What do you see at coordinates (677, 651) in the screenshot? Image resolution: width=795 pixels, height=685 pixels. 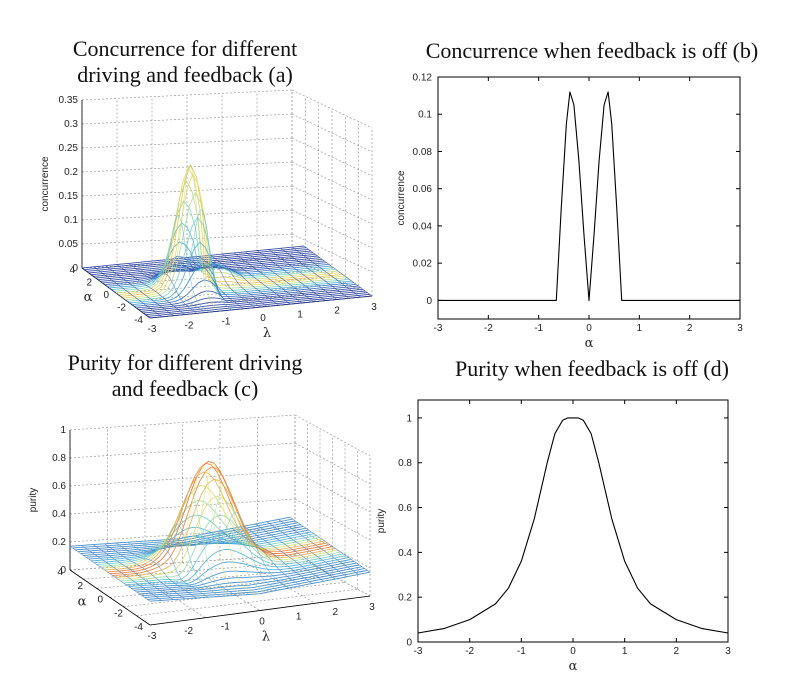 I see `panel-d-xtick-label: 2` at bounding box center [677, 651].